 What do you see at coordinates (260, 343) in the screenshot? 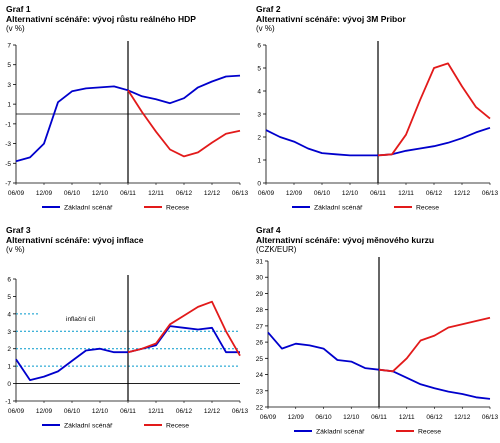
I see `y-tick-label: 26` at bounding box center [260, 343].